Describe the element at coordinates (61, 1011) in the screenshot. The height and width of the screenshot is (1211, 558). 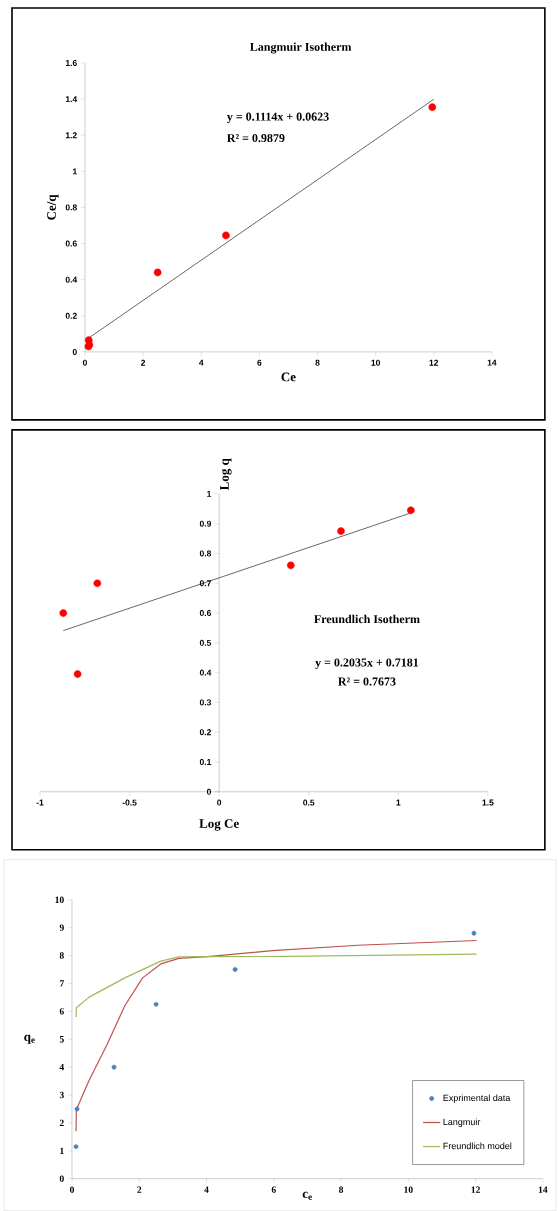
I see `y-tick-label: 6` at that location.